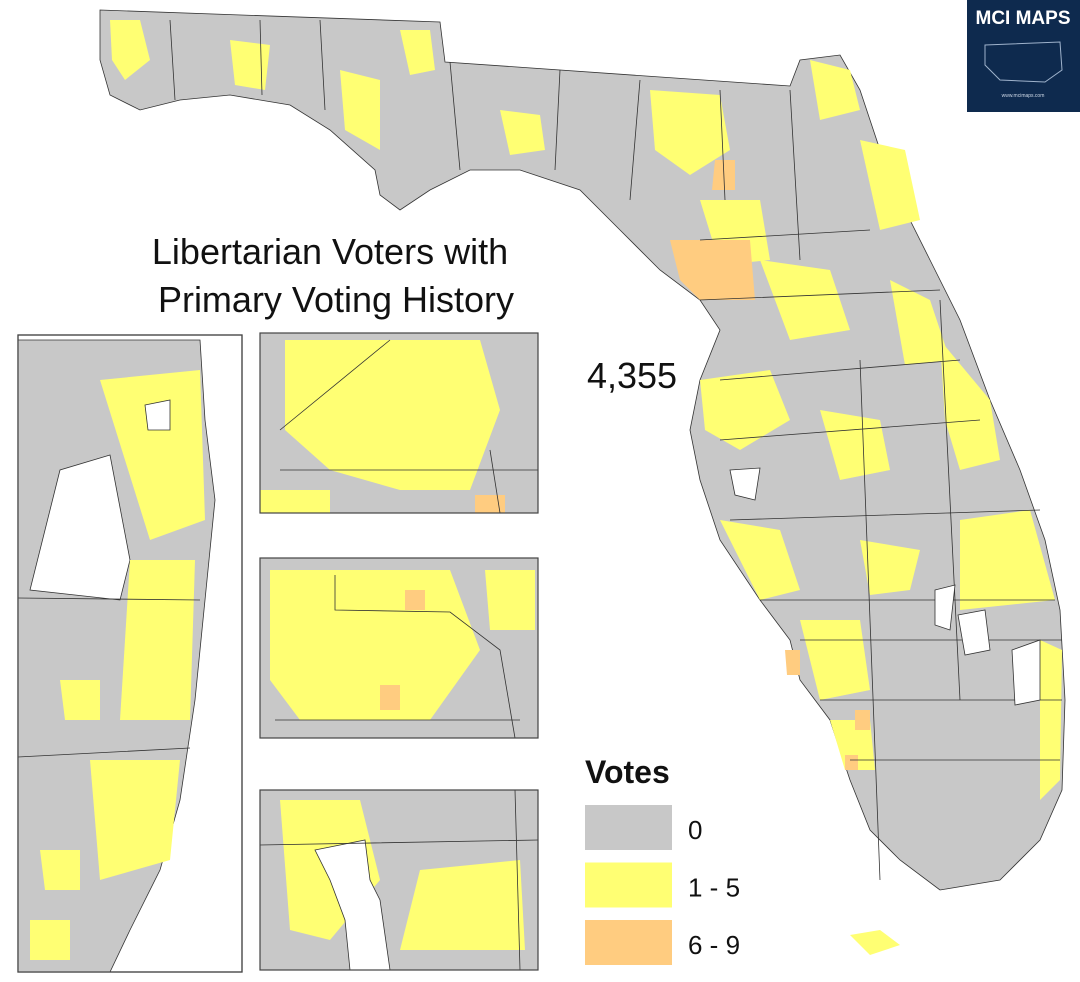 This screenshot has height=982, width=1080. Describe the element at coordinates (399, 423) in the screenshot. I see `inset-jacksonville` at that location.